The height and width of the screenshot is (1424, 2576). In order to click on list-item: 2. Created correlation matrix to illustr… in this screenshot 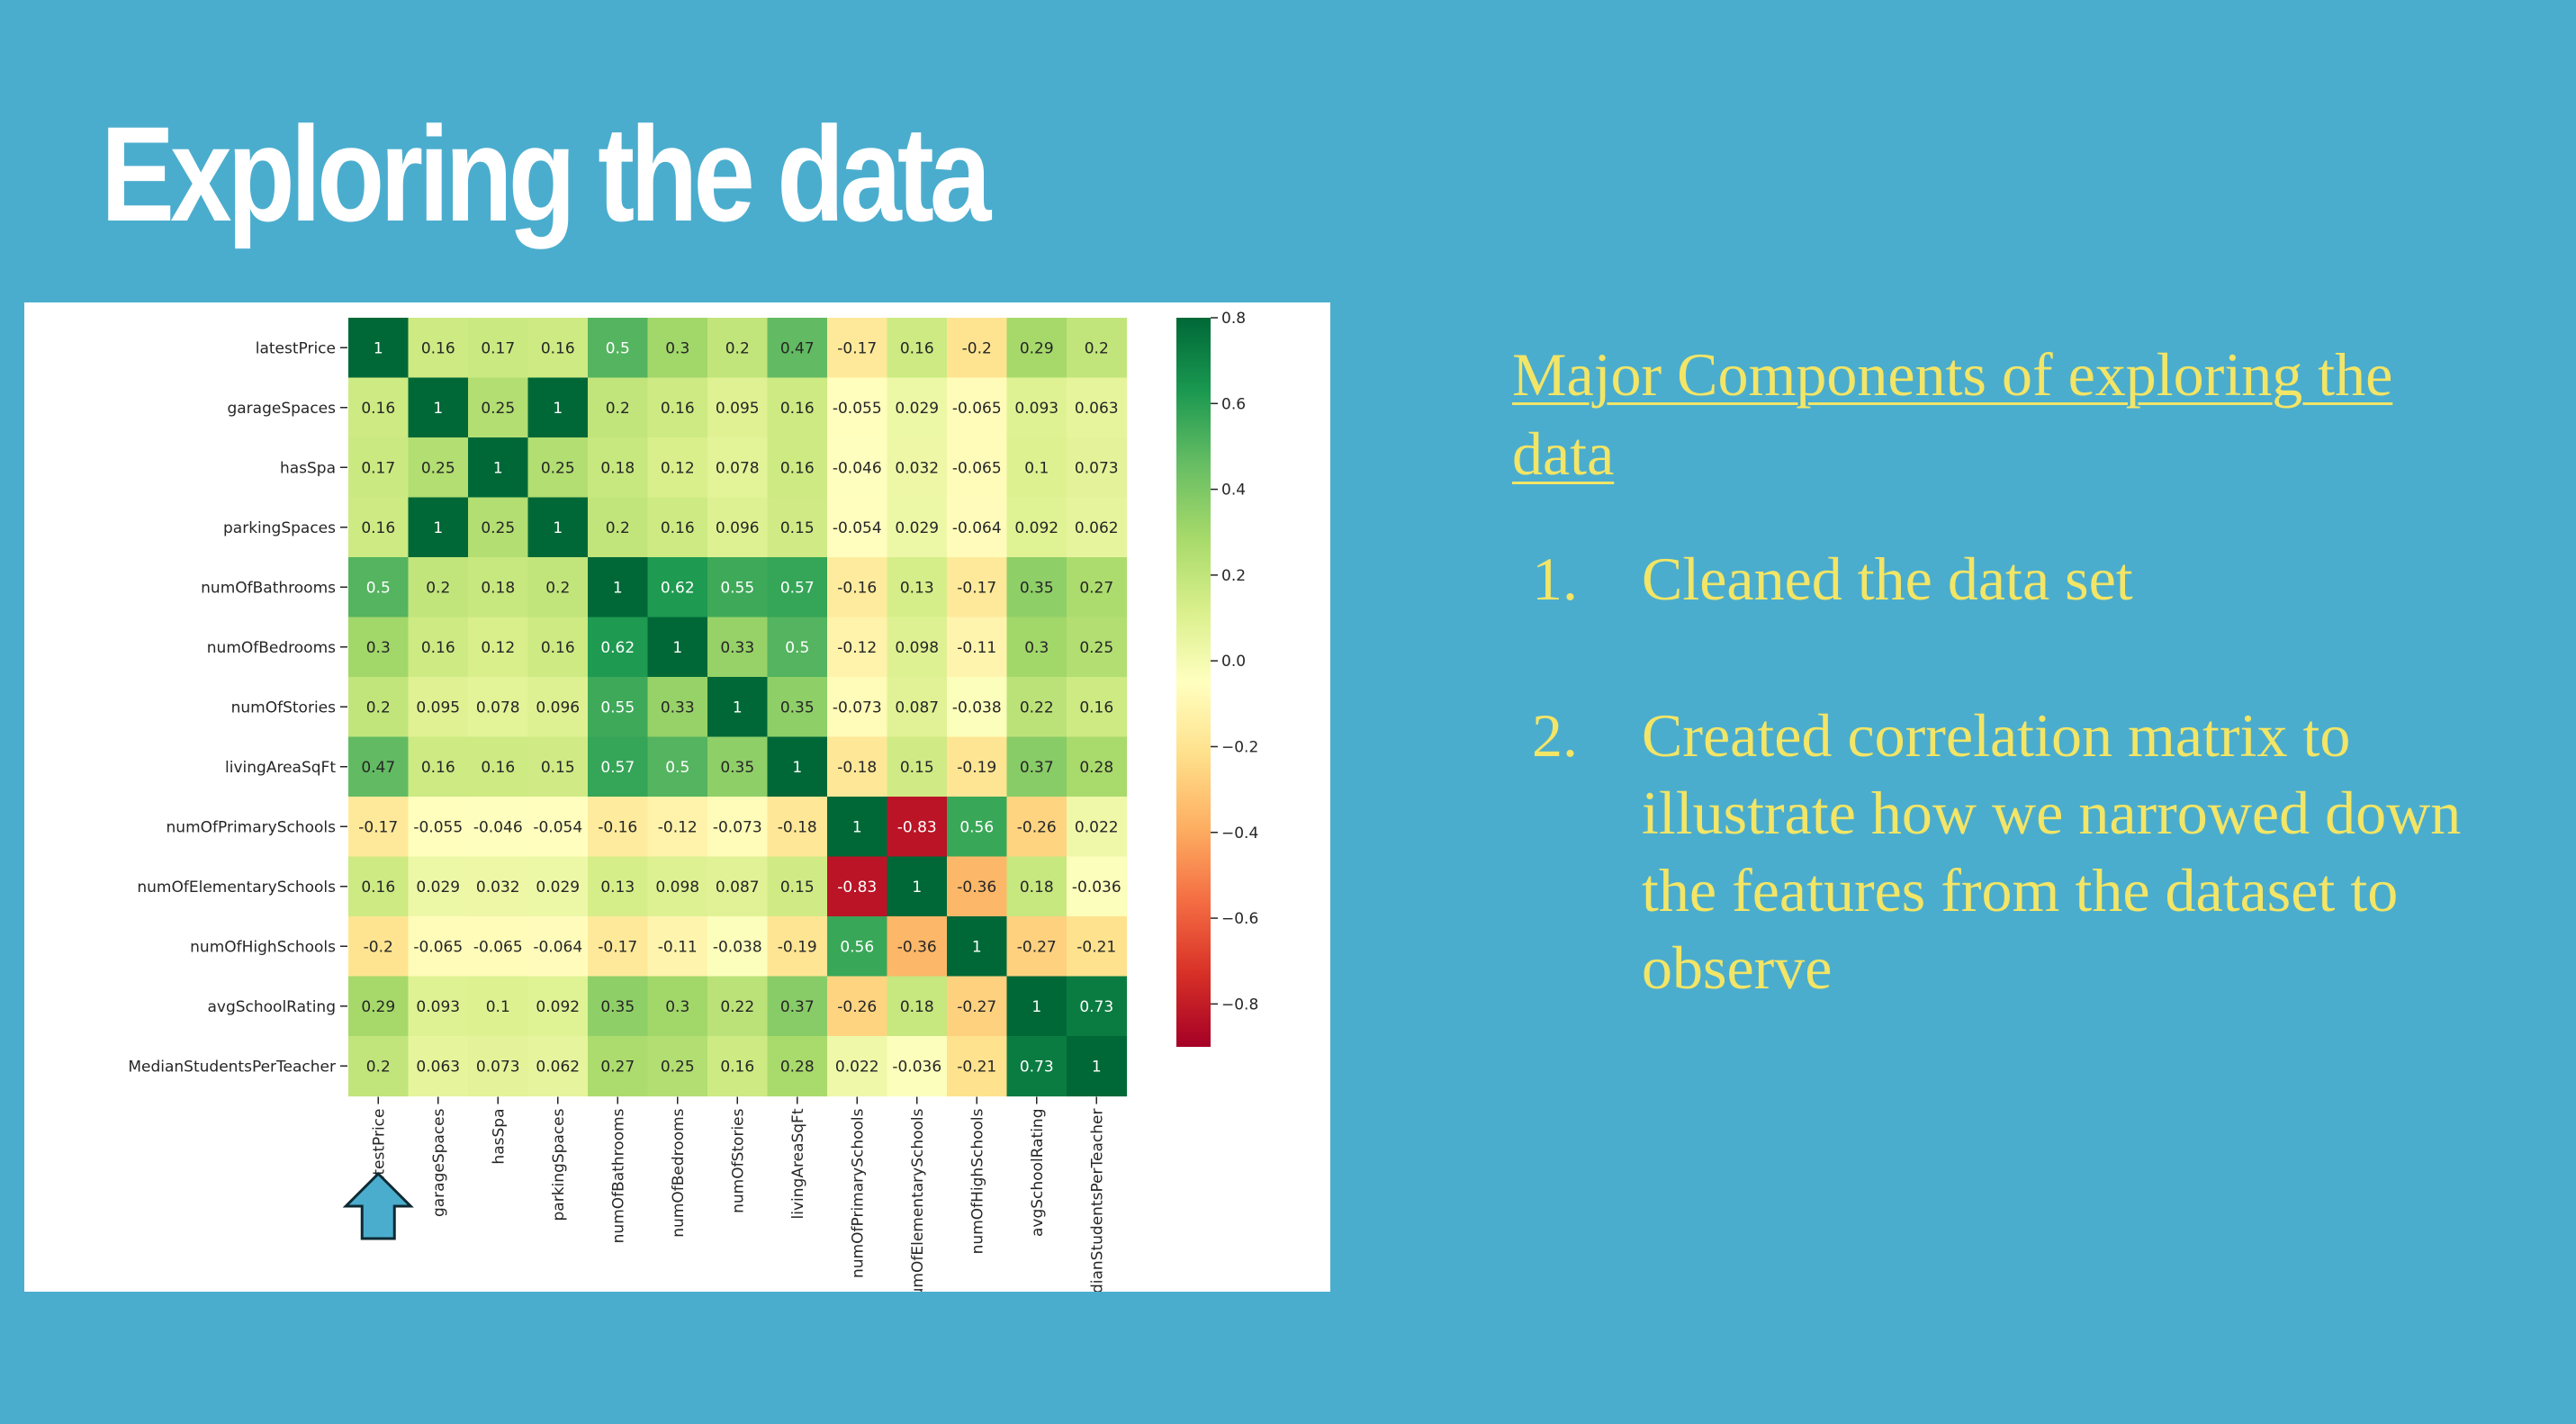, I will do `click(2007, 851)`.